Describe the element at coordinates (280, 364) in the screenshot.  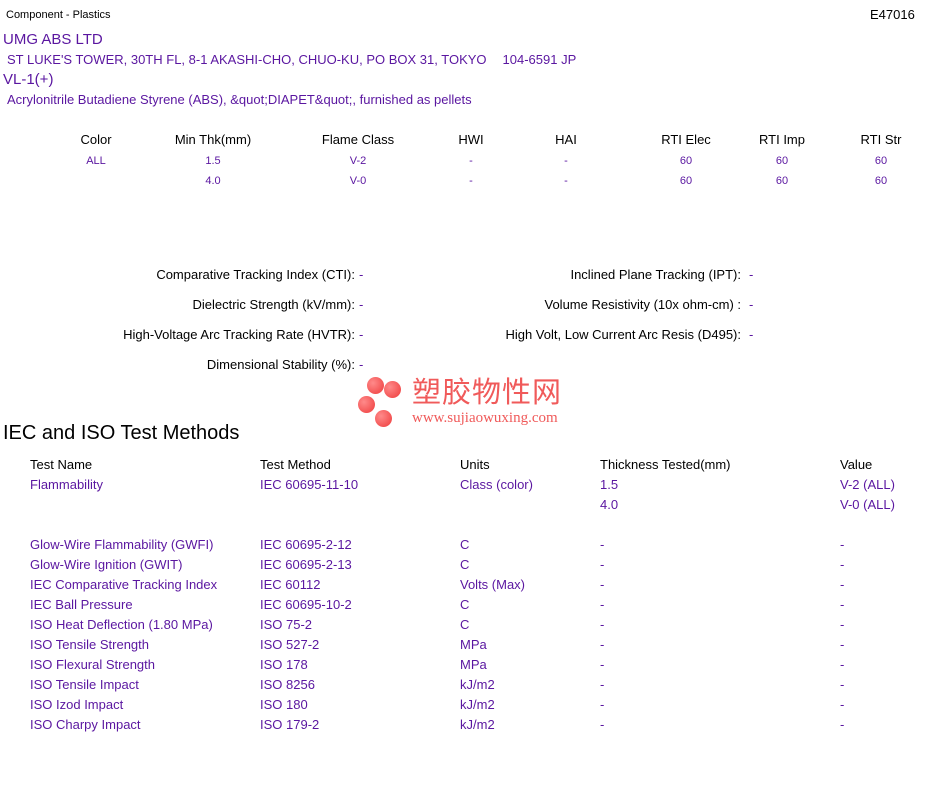
I see `property-label: Dimensional Stability (%):` at that location.